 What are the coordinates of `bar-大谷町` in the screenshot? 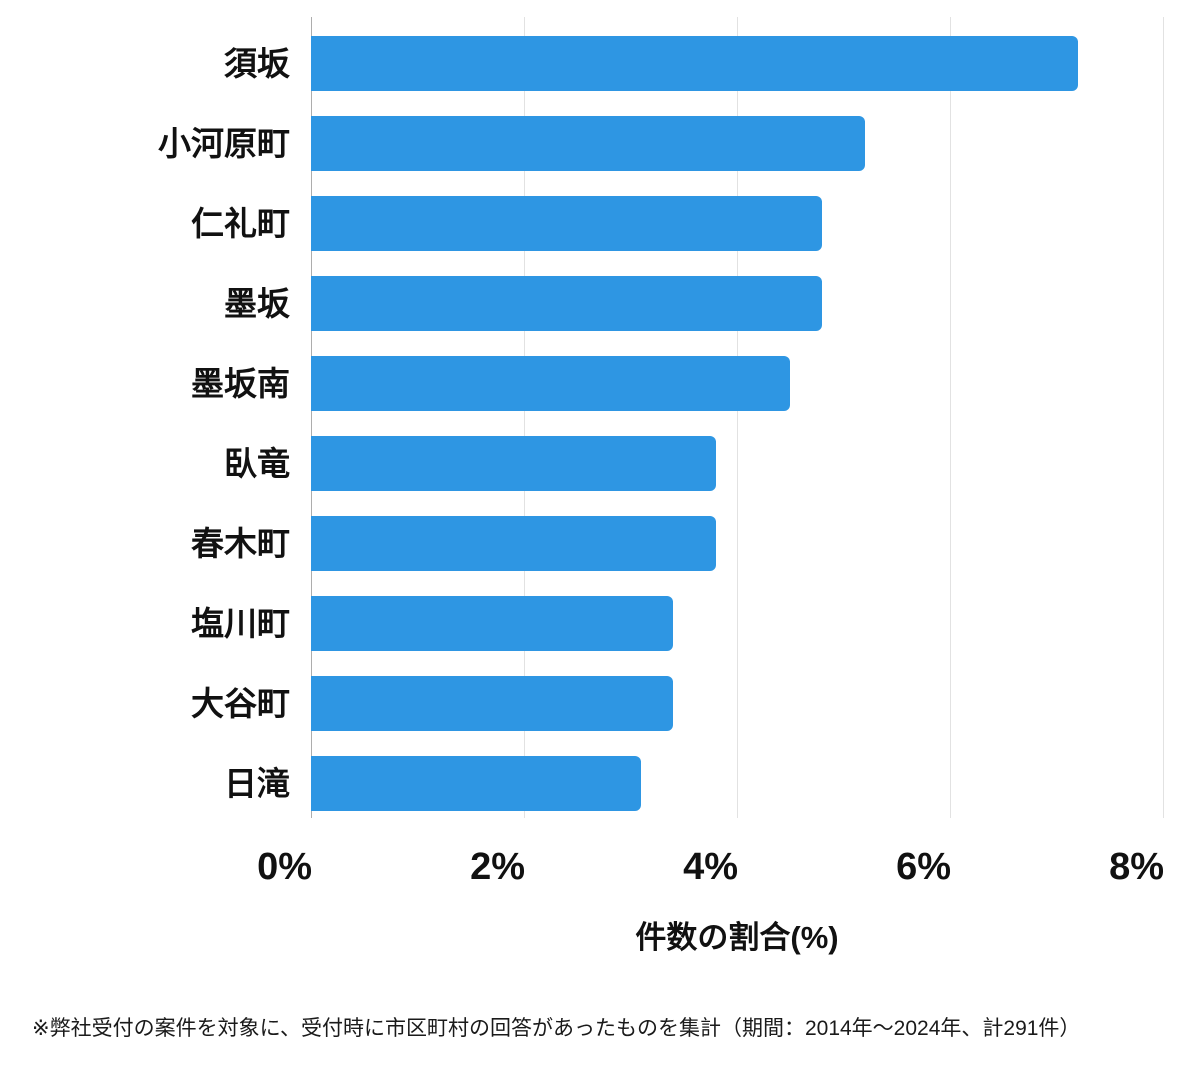 It's located at (492, 703).